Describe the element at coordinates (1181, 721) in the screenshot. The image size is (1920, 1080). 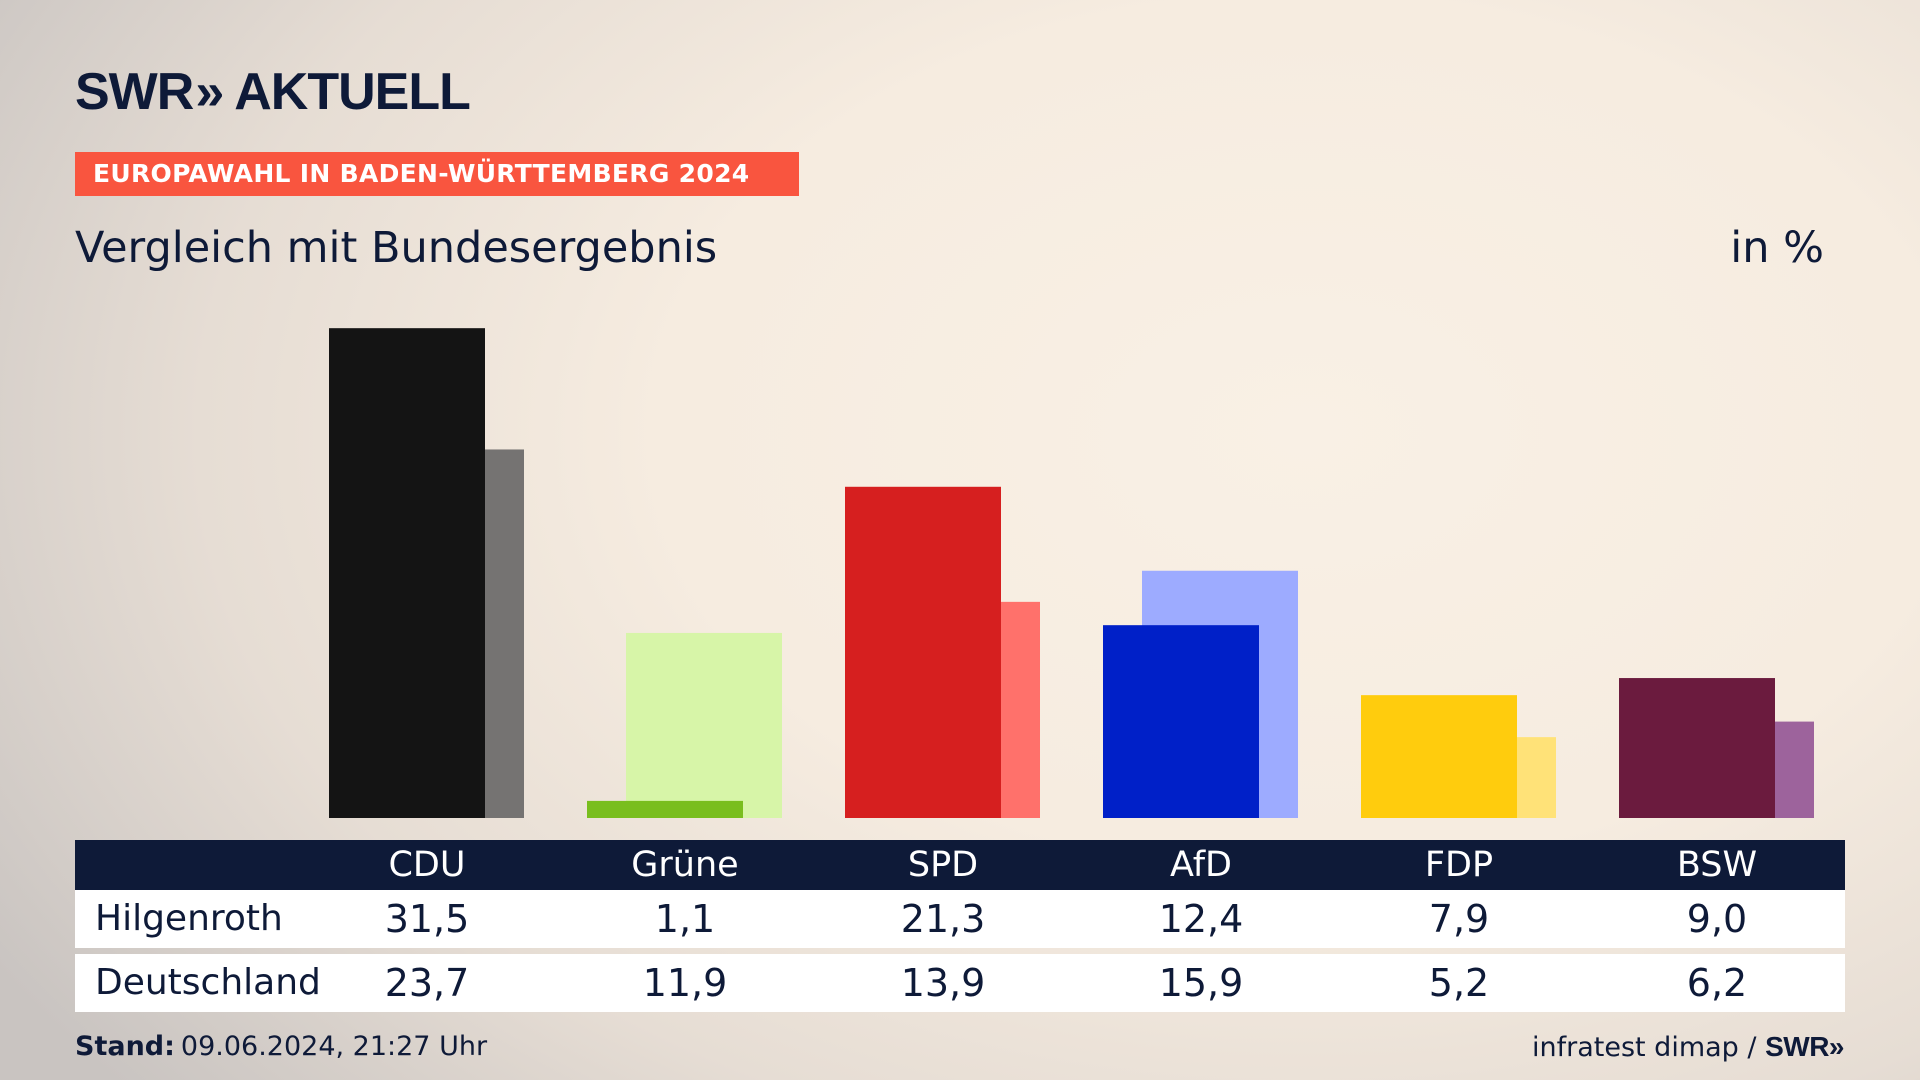
I see `bar-hilgenroth-afd` at that location.